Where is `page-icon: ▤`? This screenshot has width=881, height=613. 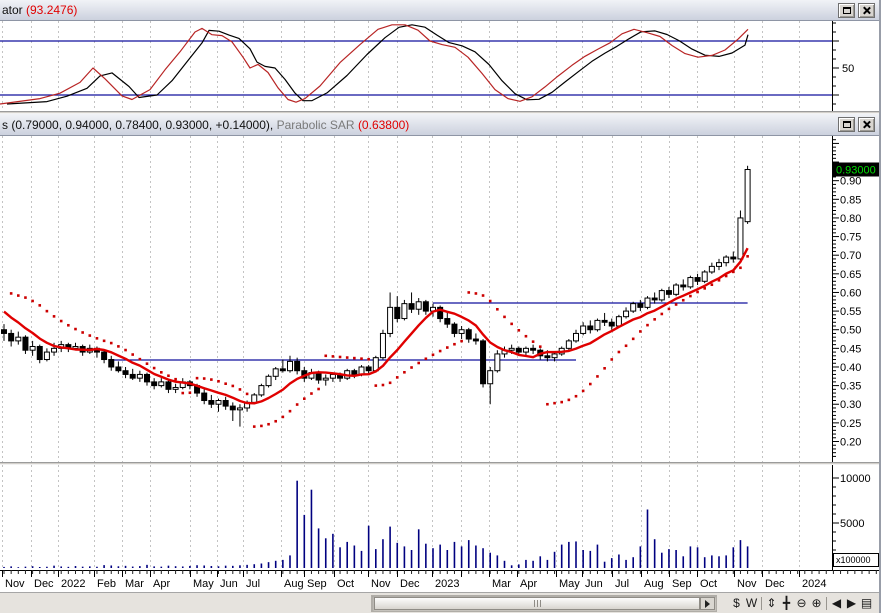
page-icon: ▤ is located at coordinates (866, 603).